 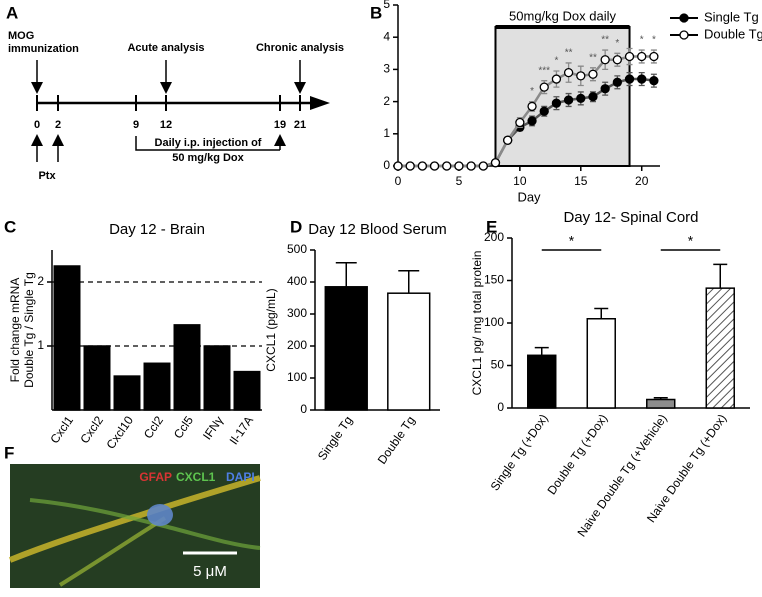 I want to click on y-tick-label: 200, so click(x=494, y=237).